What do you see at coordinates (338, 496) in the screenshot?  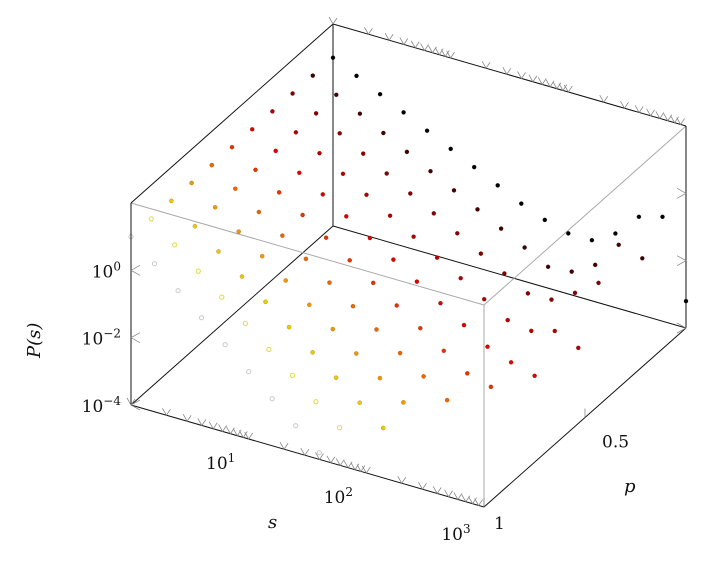 I see `x-tick-label: 10²` at bounding box center [338, 496].